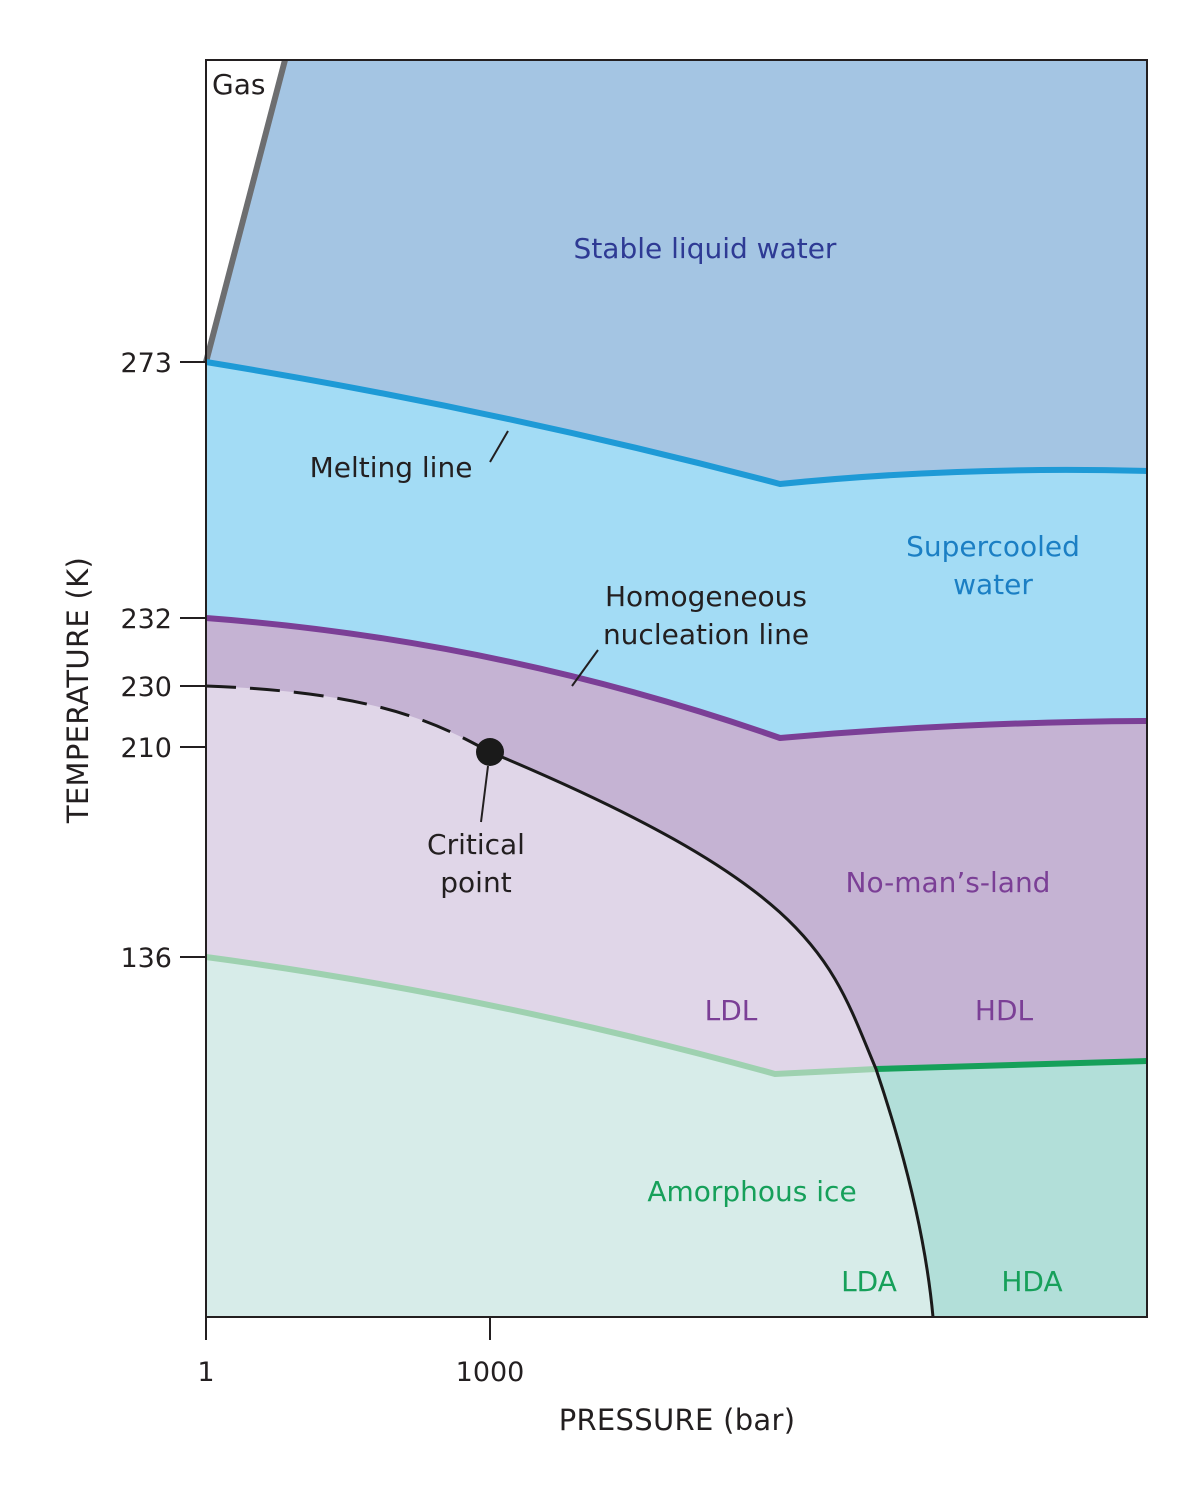 This screenshot has height=1494, width=1200. I want to click on nucleation-line-annotation-line1: Homogeneous, so click(706, 596).